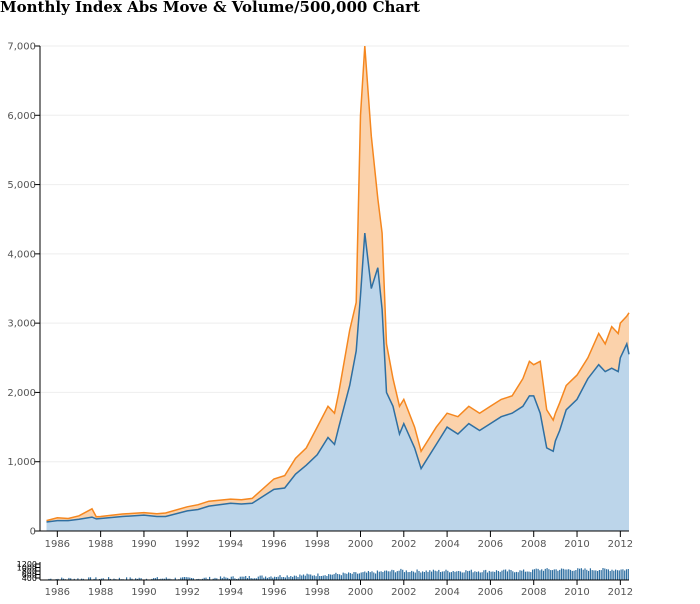 Image resolution: width=700 pixels, height=604 pixels. What do you see at coordinates (33, 532) in the screenshot?
I see `y-tick-label: 0` at bounding box center [33, 532].